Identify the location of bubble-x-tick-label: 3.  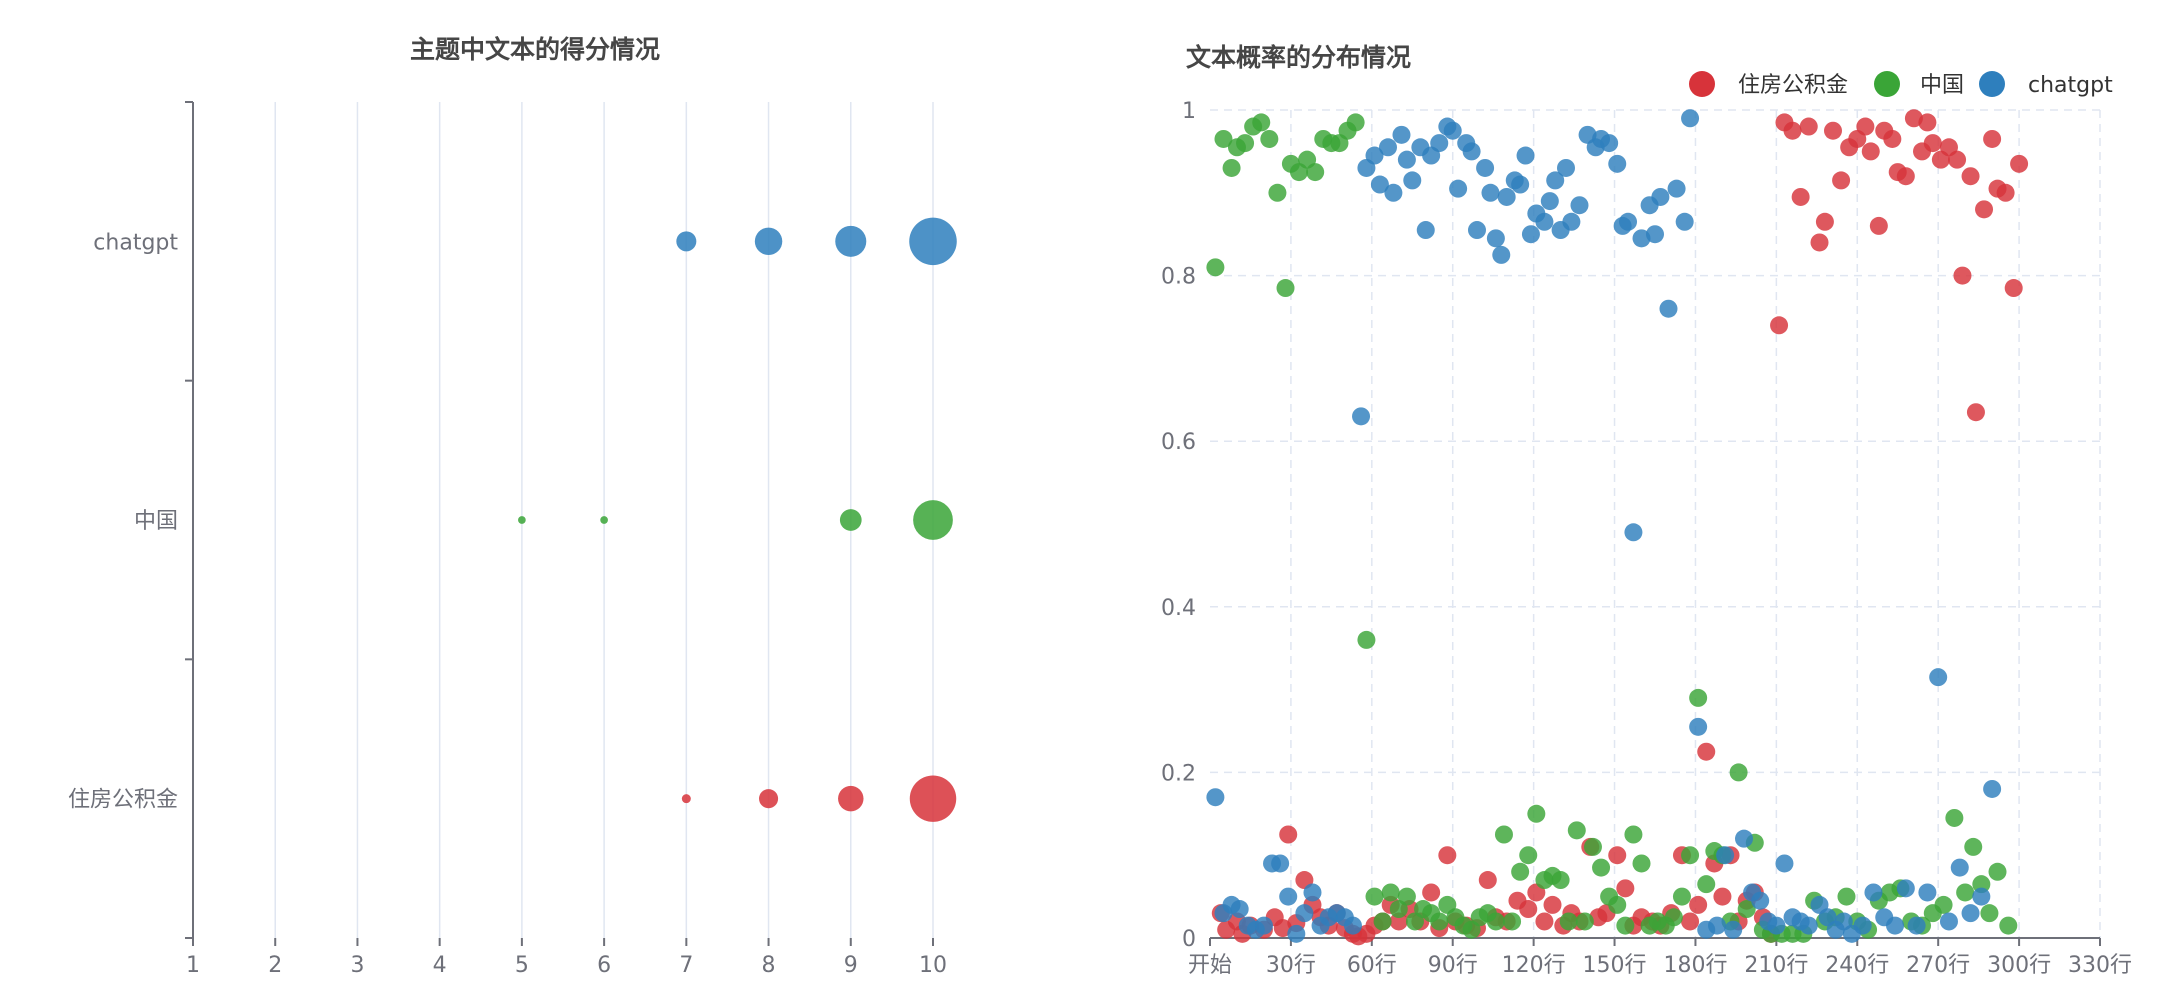
(357, 965).